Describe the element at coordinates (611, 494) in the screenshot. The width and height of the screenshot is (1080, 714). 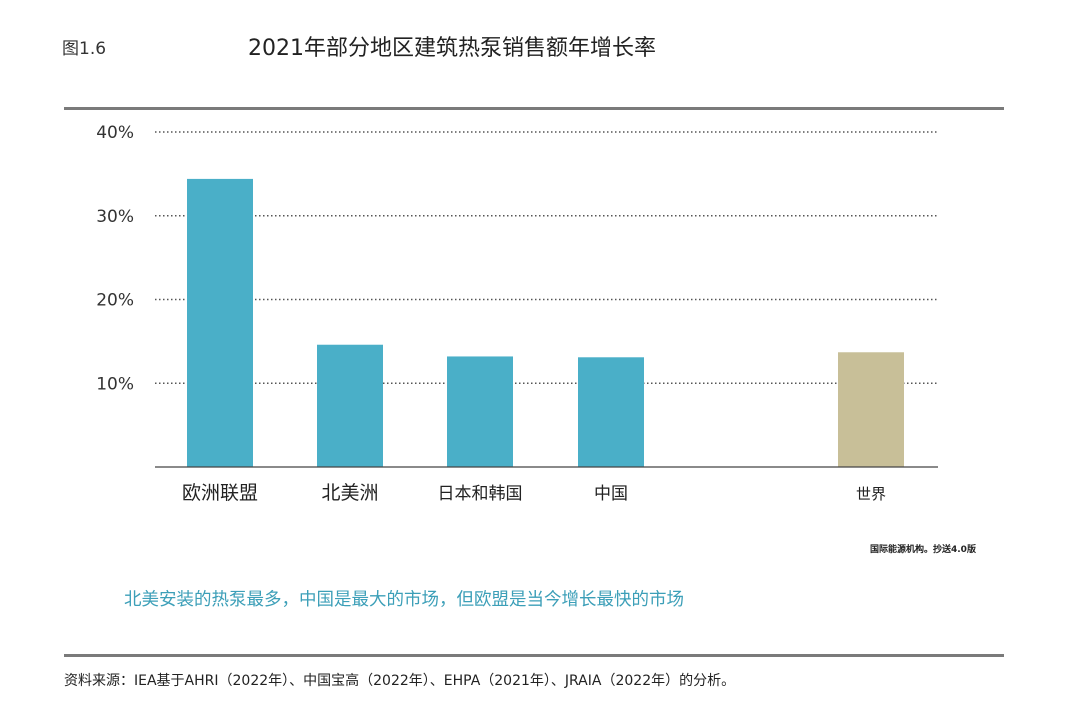
I see `x-category-label: 中国` at that location.